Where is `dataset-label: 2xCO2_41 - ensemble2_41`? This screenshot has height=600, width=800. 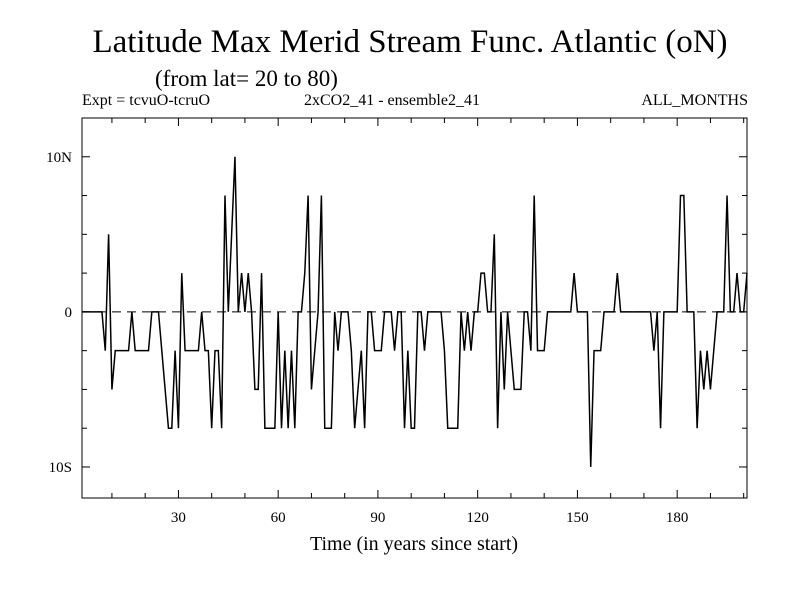 dataset-label: 2xCO2_41 - ensemble2_41 is located at coordinates (392, 100).